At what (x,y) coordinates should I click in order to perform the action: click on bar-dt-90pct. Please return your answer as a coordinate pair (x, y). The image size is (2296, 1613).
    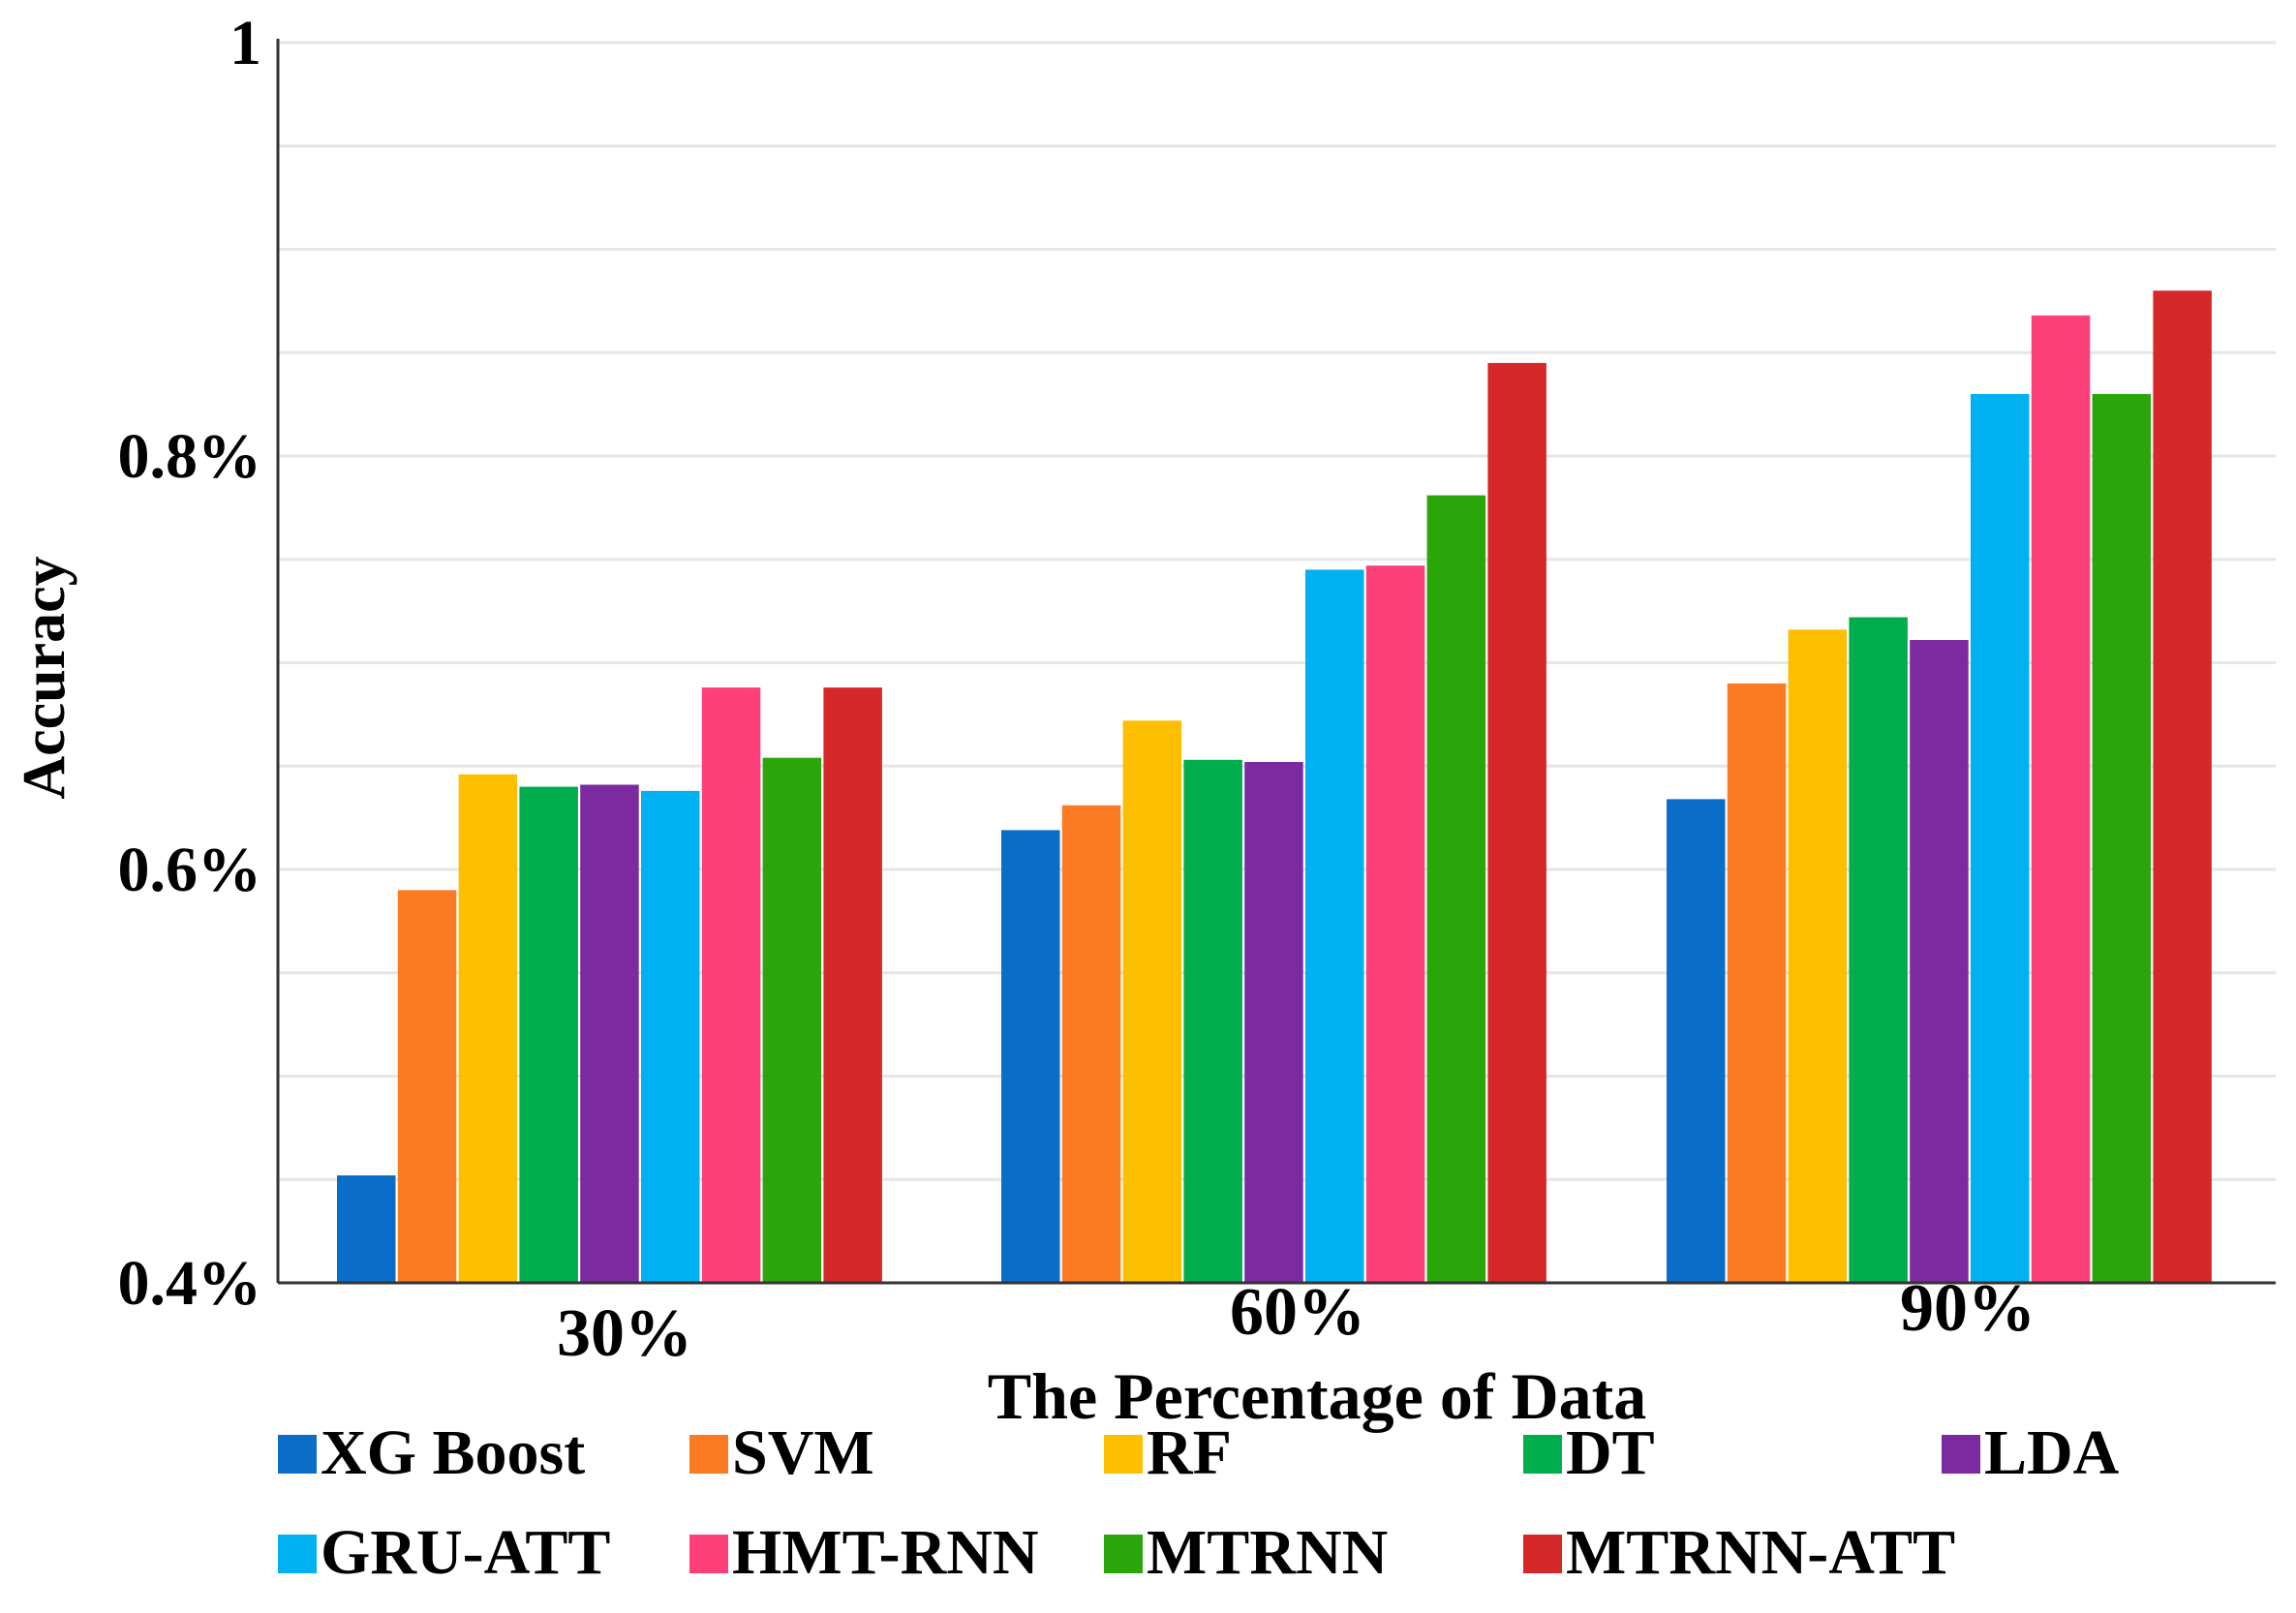
    Looking at the image, I should click on (1878, 950).